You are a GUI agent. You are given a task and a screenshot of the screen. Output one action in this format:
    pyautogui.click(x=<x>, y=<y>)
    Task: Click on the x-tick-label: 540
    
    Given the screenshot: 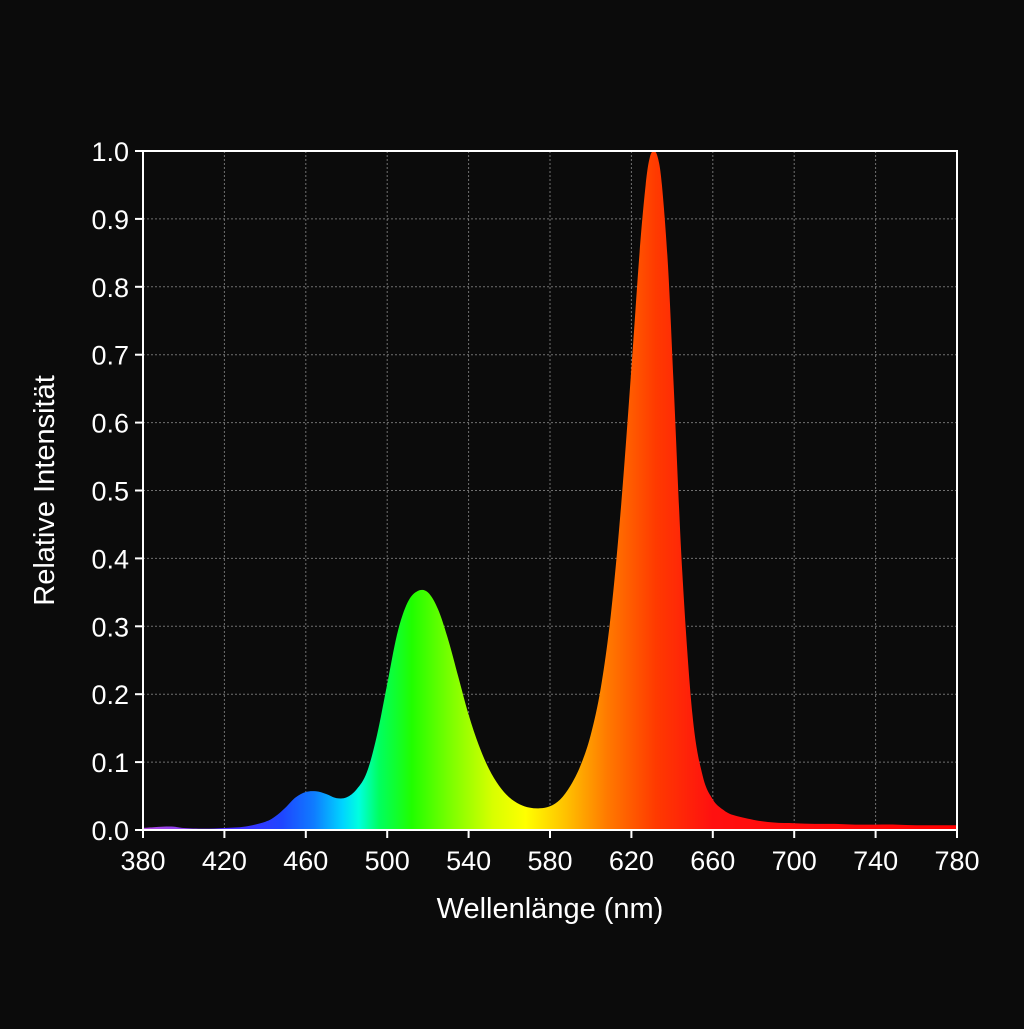 What is the action you would take?
    pyautogui.click(x=468, y=861)
    